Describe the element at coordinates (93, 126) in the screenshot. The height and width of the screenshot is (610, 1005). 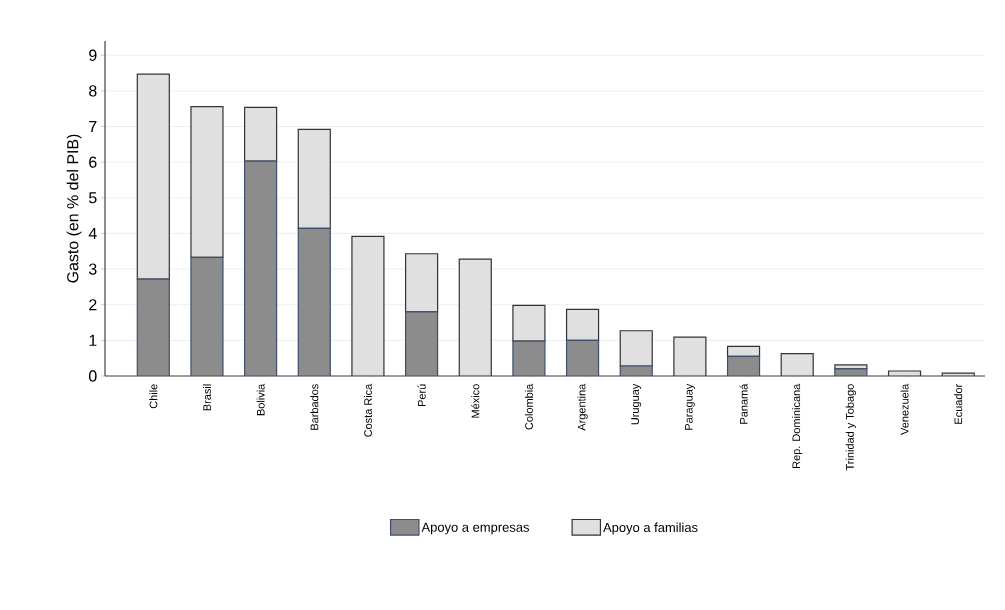
I see `y-tick-label: 7` at that location.